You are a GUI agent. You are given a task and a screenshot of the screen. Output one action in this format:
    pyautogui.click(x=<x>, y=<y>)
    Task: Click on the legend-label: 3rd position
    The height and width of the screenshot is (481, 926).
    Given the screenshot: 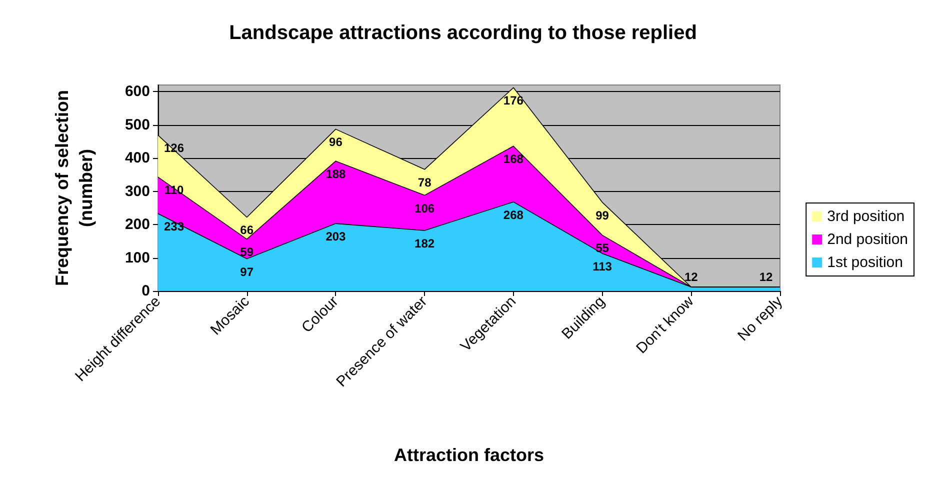 What is the action you would take?
    pyautogui.click(x=866, y=216)
    